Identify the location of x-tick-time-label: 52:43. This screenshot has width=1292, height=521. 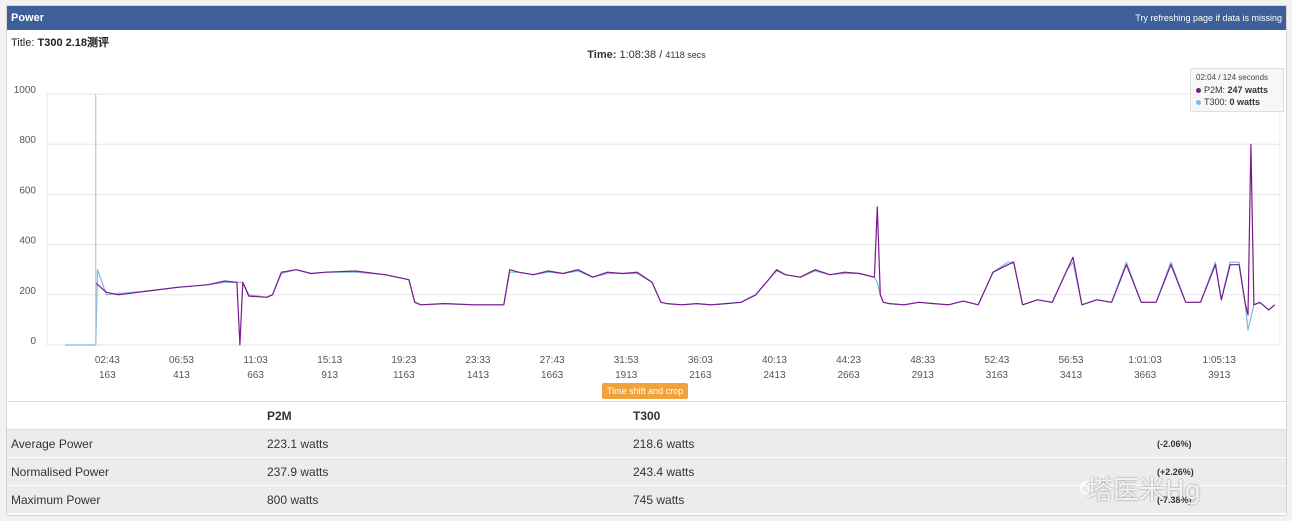
(996, 360).